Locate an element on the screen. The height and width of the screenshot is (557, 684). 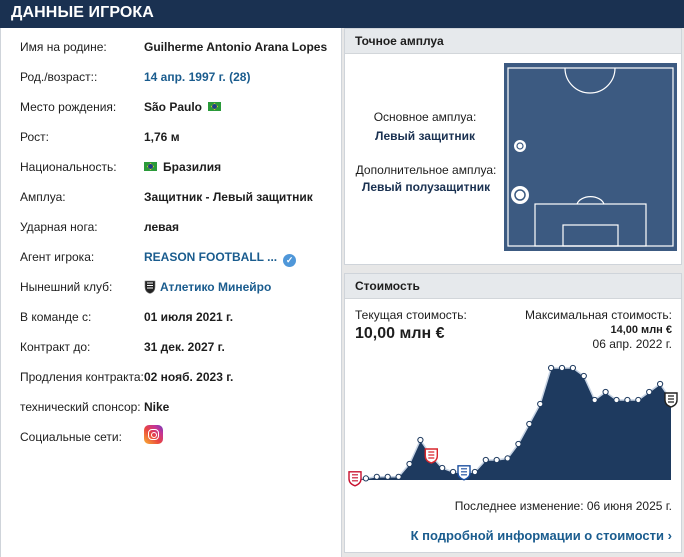
birthplace-text: São Paulo is located at coordinates (173, 107).